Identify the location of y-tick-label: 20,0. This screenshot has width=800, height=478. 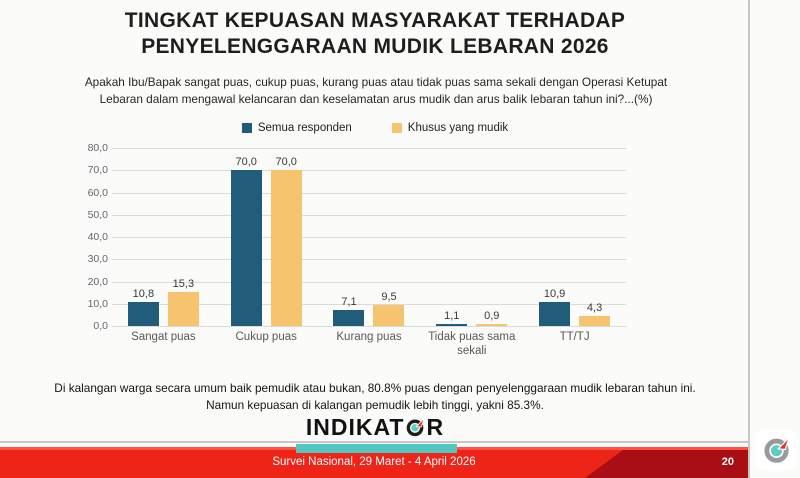
(97, 281).